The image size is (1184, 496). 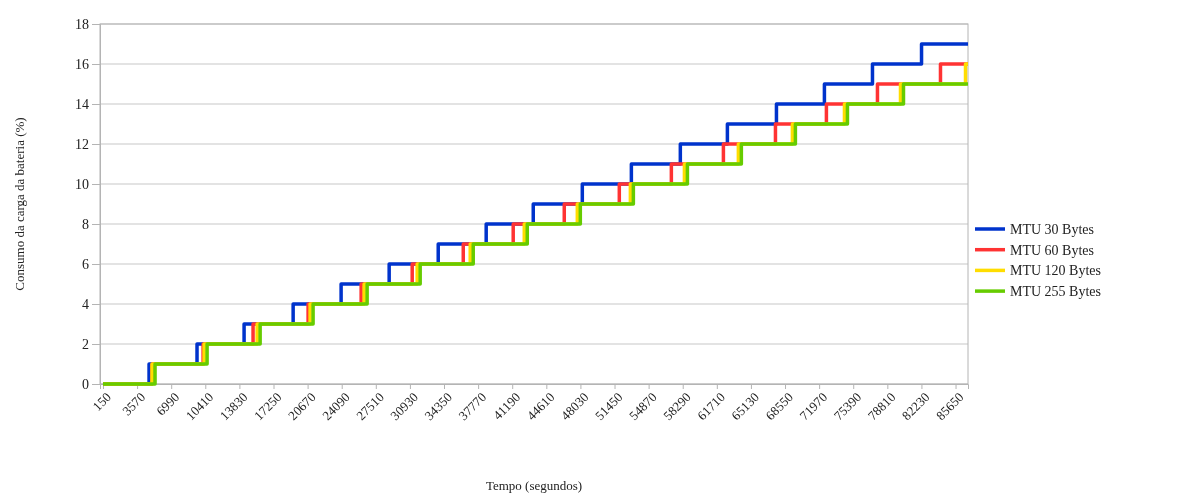 What do you see at coordinates (1052, 229) in the screenshot?
I see `legend-label: MTU 30 Bytes` at bounding box center [1052, 229].